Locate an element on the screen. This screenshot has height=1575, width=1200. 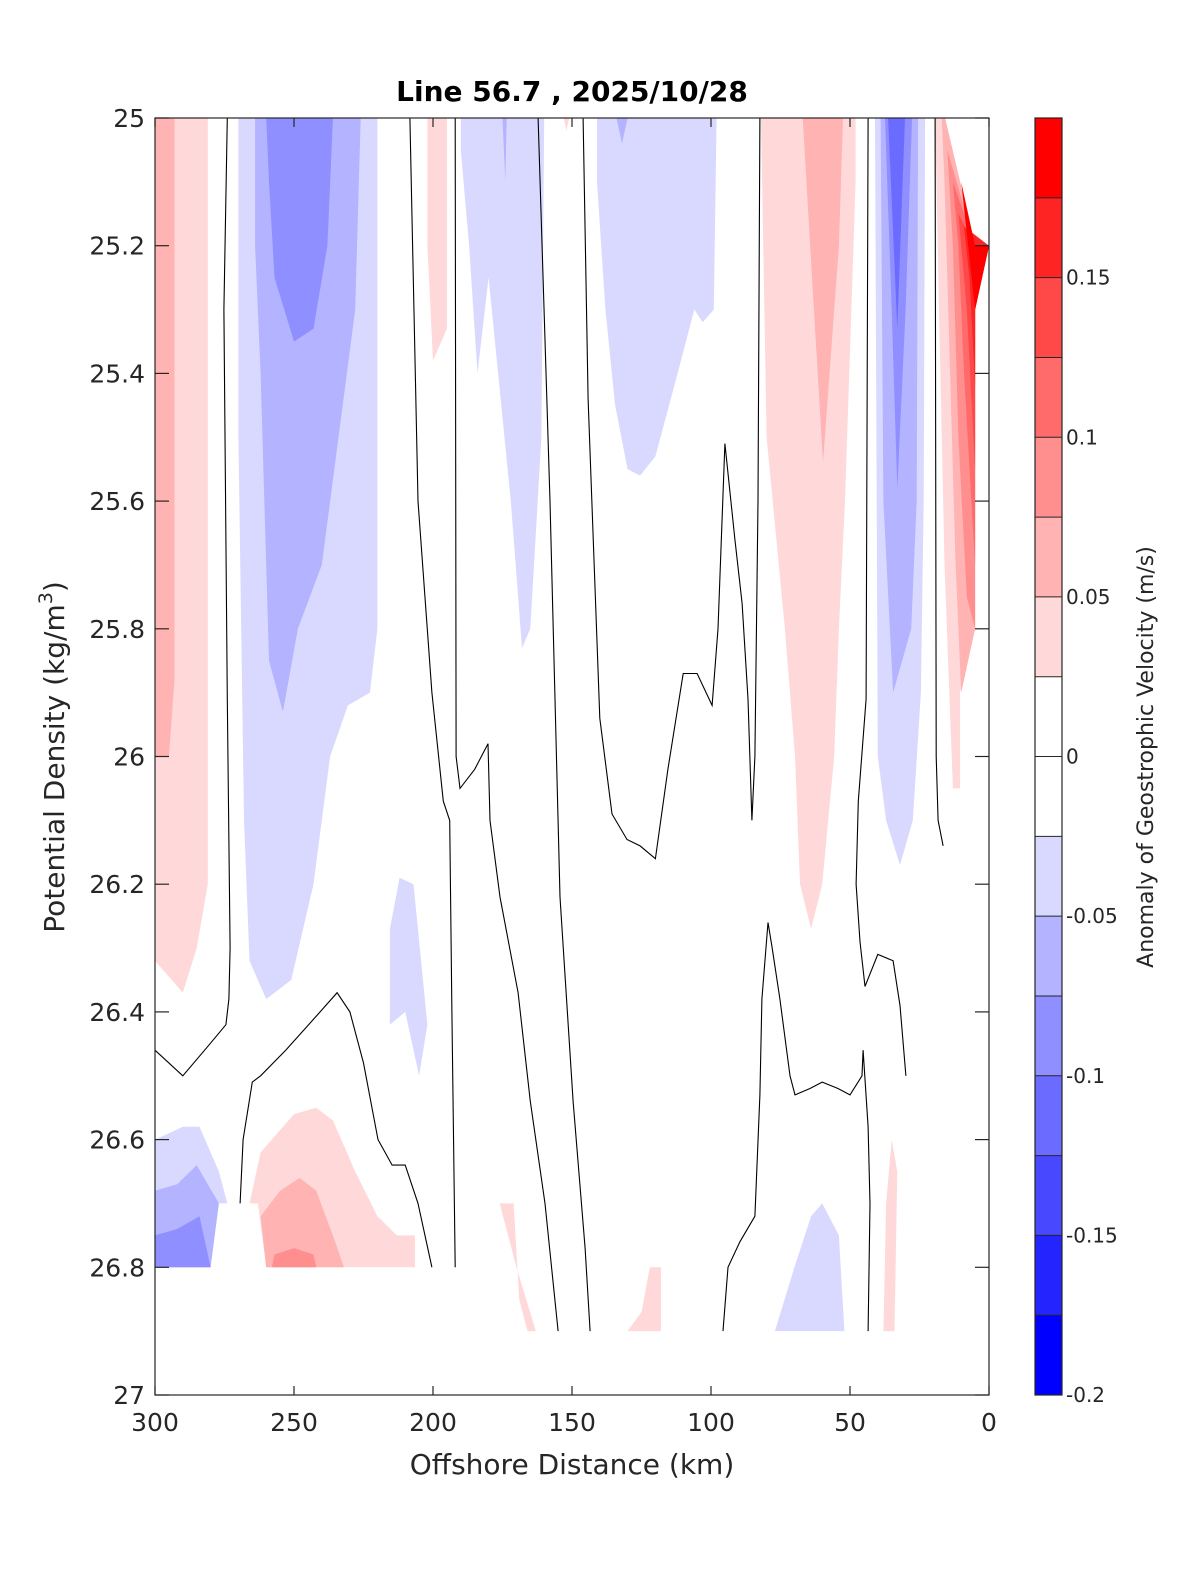
x-tick-label: 200 is located at coordinates (433, 1422).